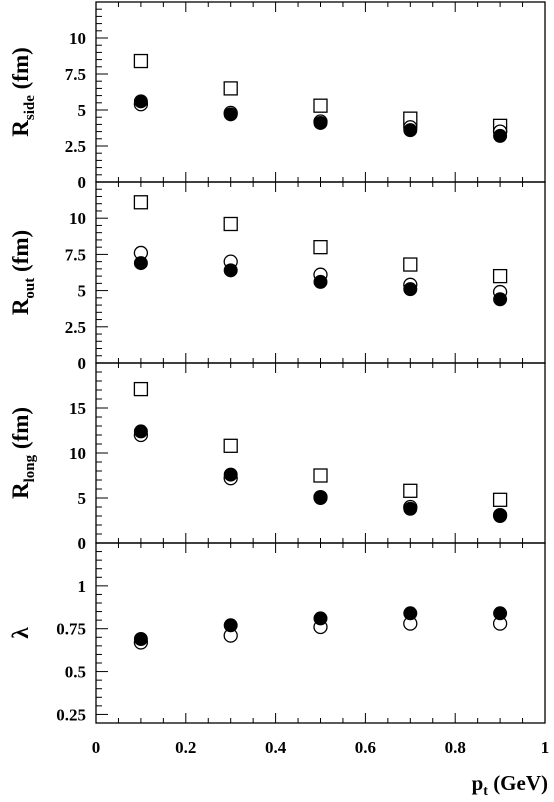  I want to click on panel-1-ytick-label: 10, so click(77, 38).